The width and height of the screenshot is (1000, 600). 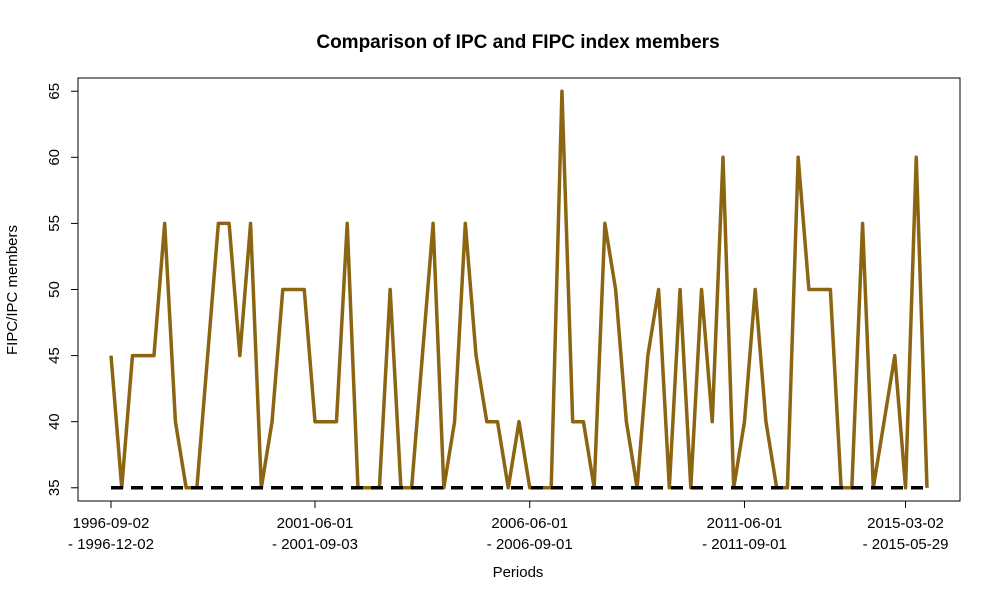 I want to click on y-tick-label: 45, so click(x=54, y=355).